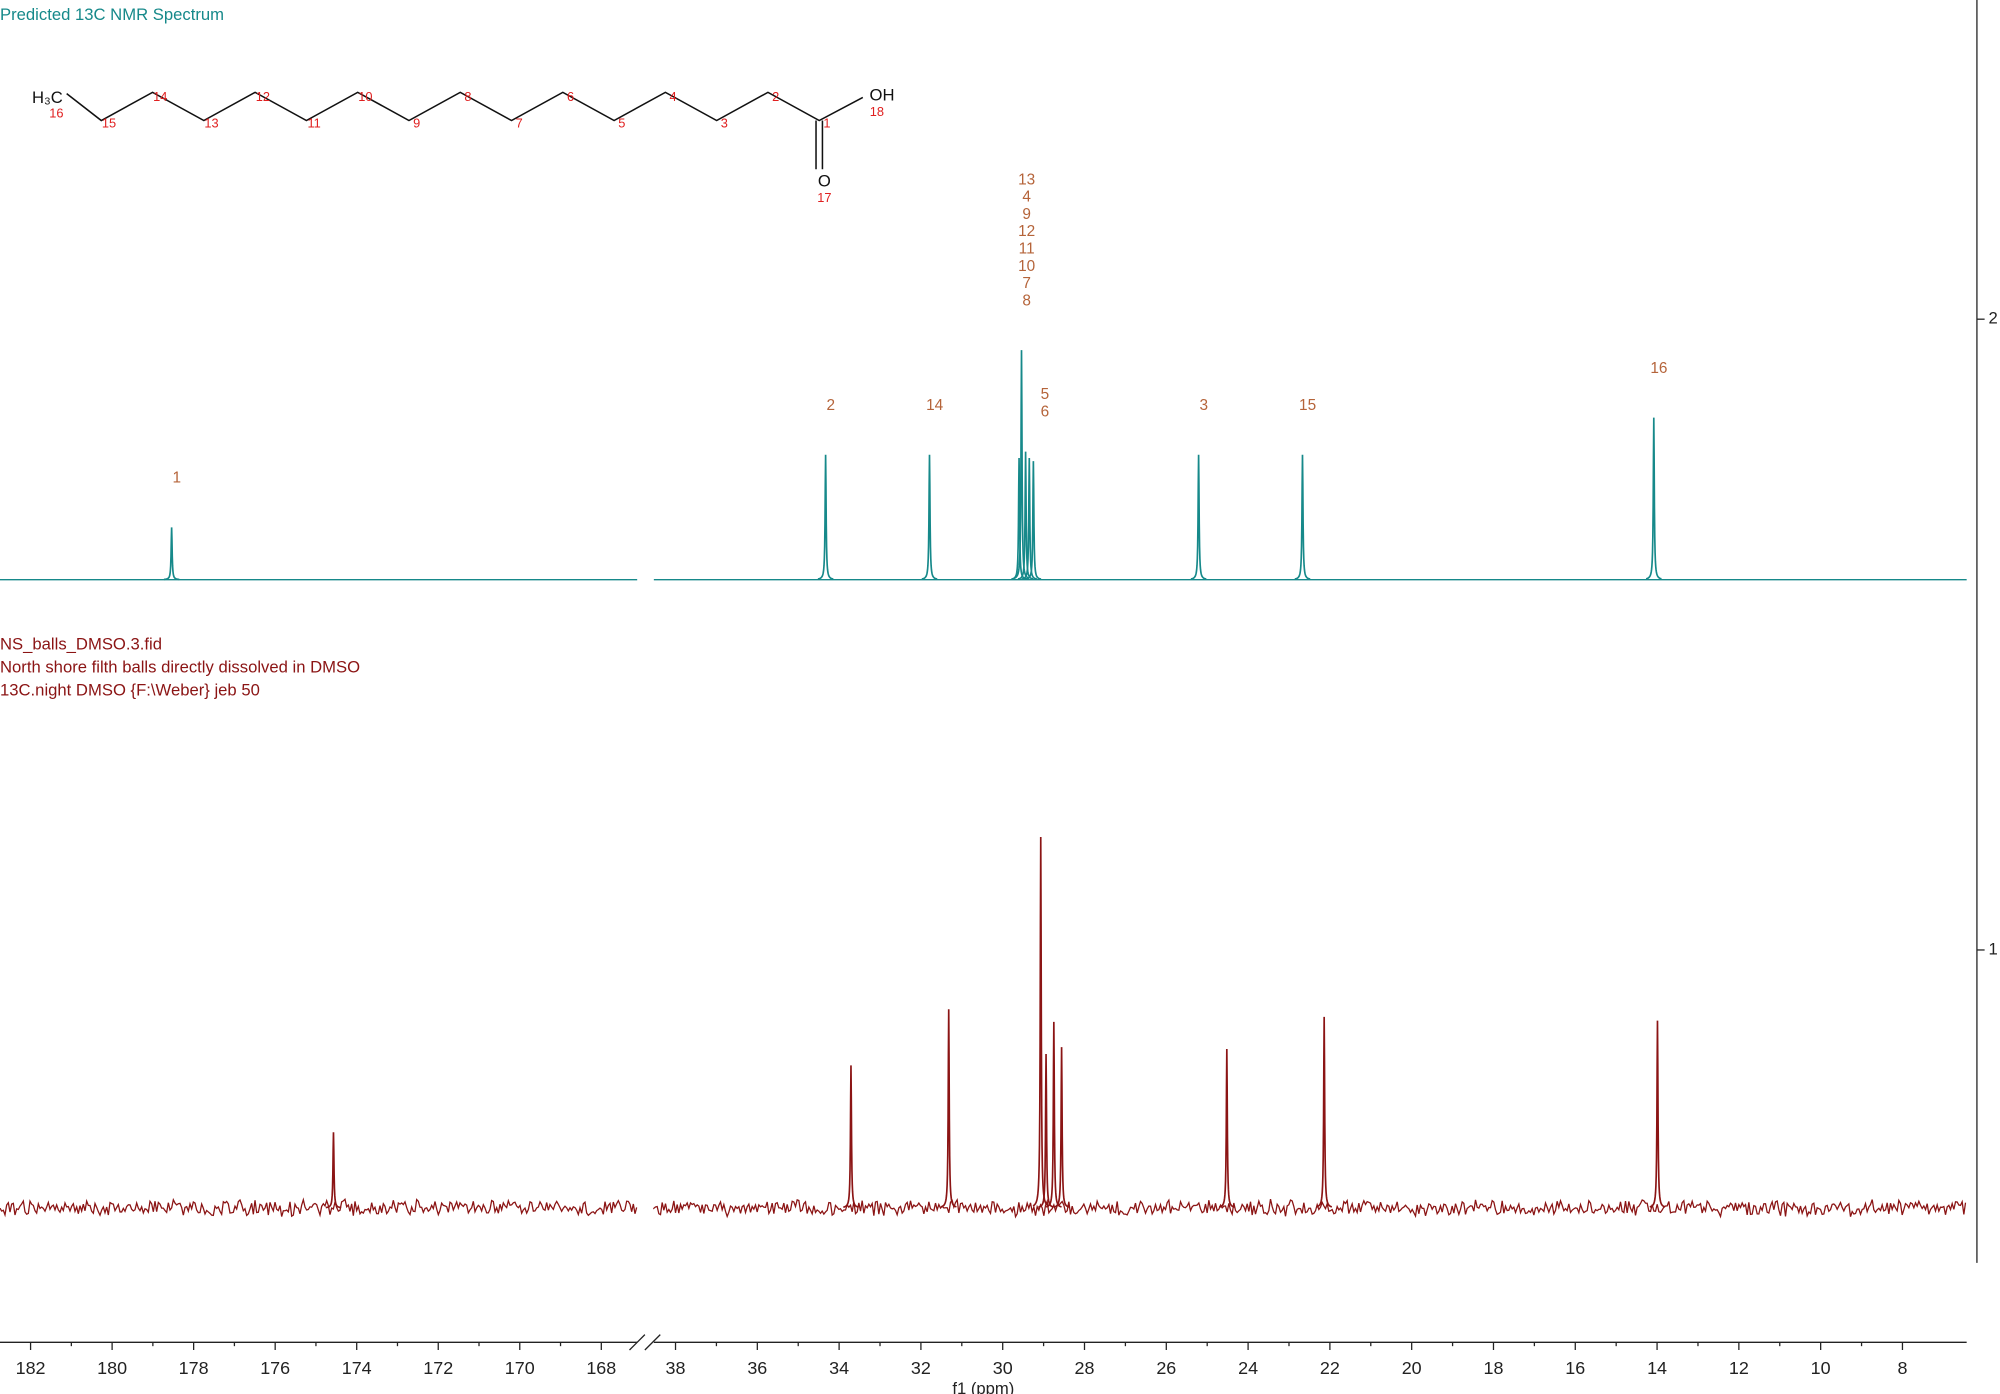 This screenshot has height=1394, width=2000. I want to click on peak-label: 12, so click(1026, 231).